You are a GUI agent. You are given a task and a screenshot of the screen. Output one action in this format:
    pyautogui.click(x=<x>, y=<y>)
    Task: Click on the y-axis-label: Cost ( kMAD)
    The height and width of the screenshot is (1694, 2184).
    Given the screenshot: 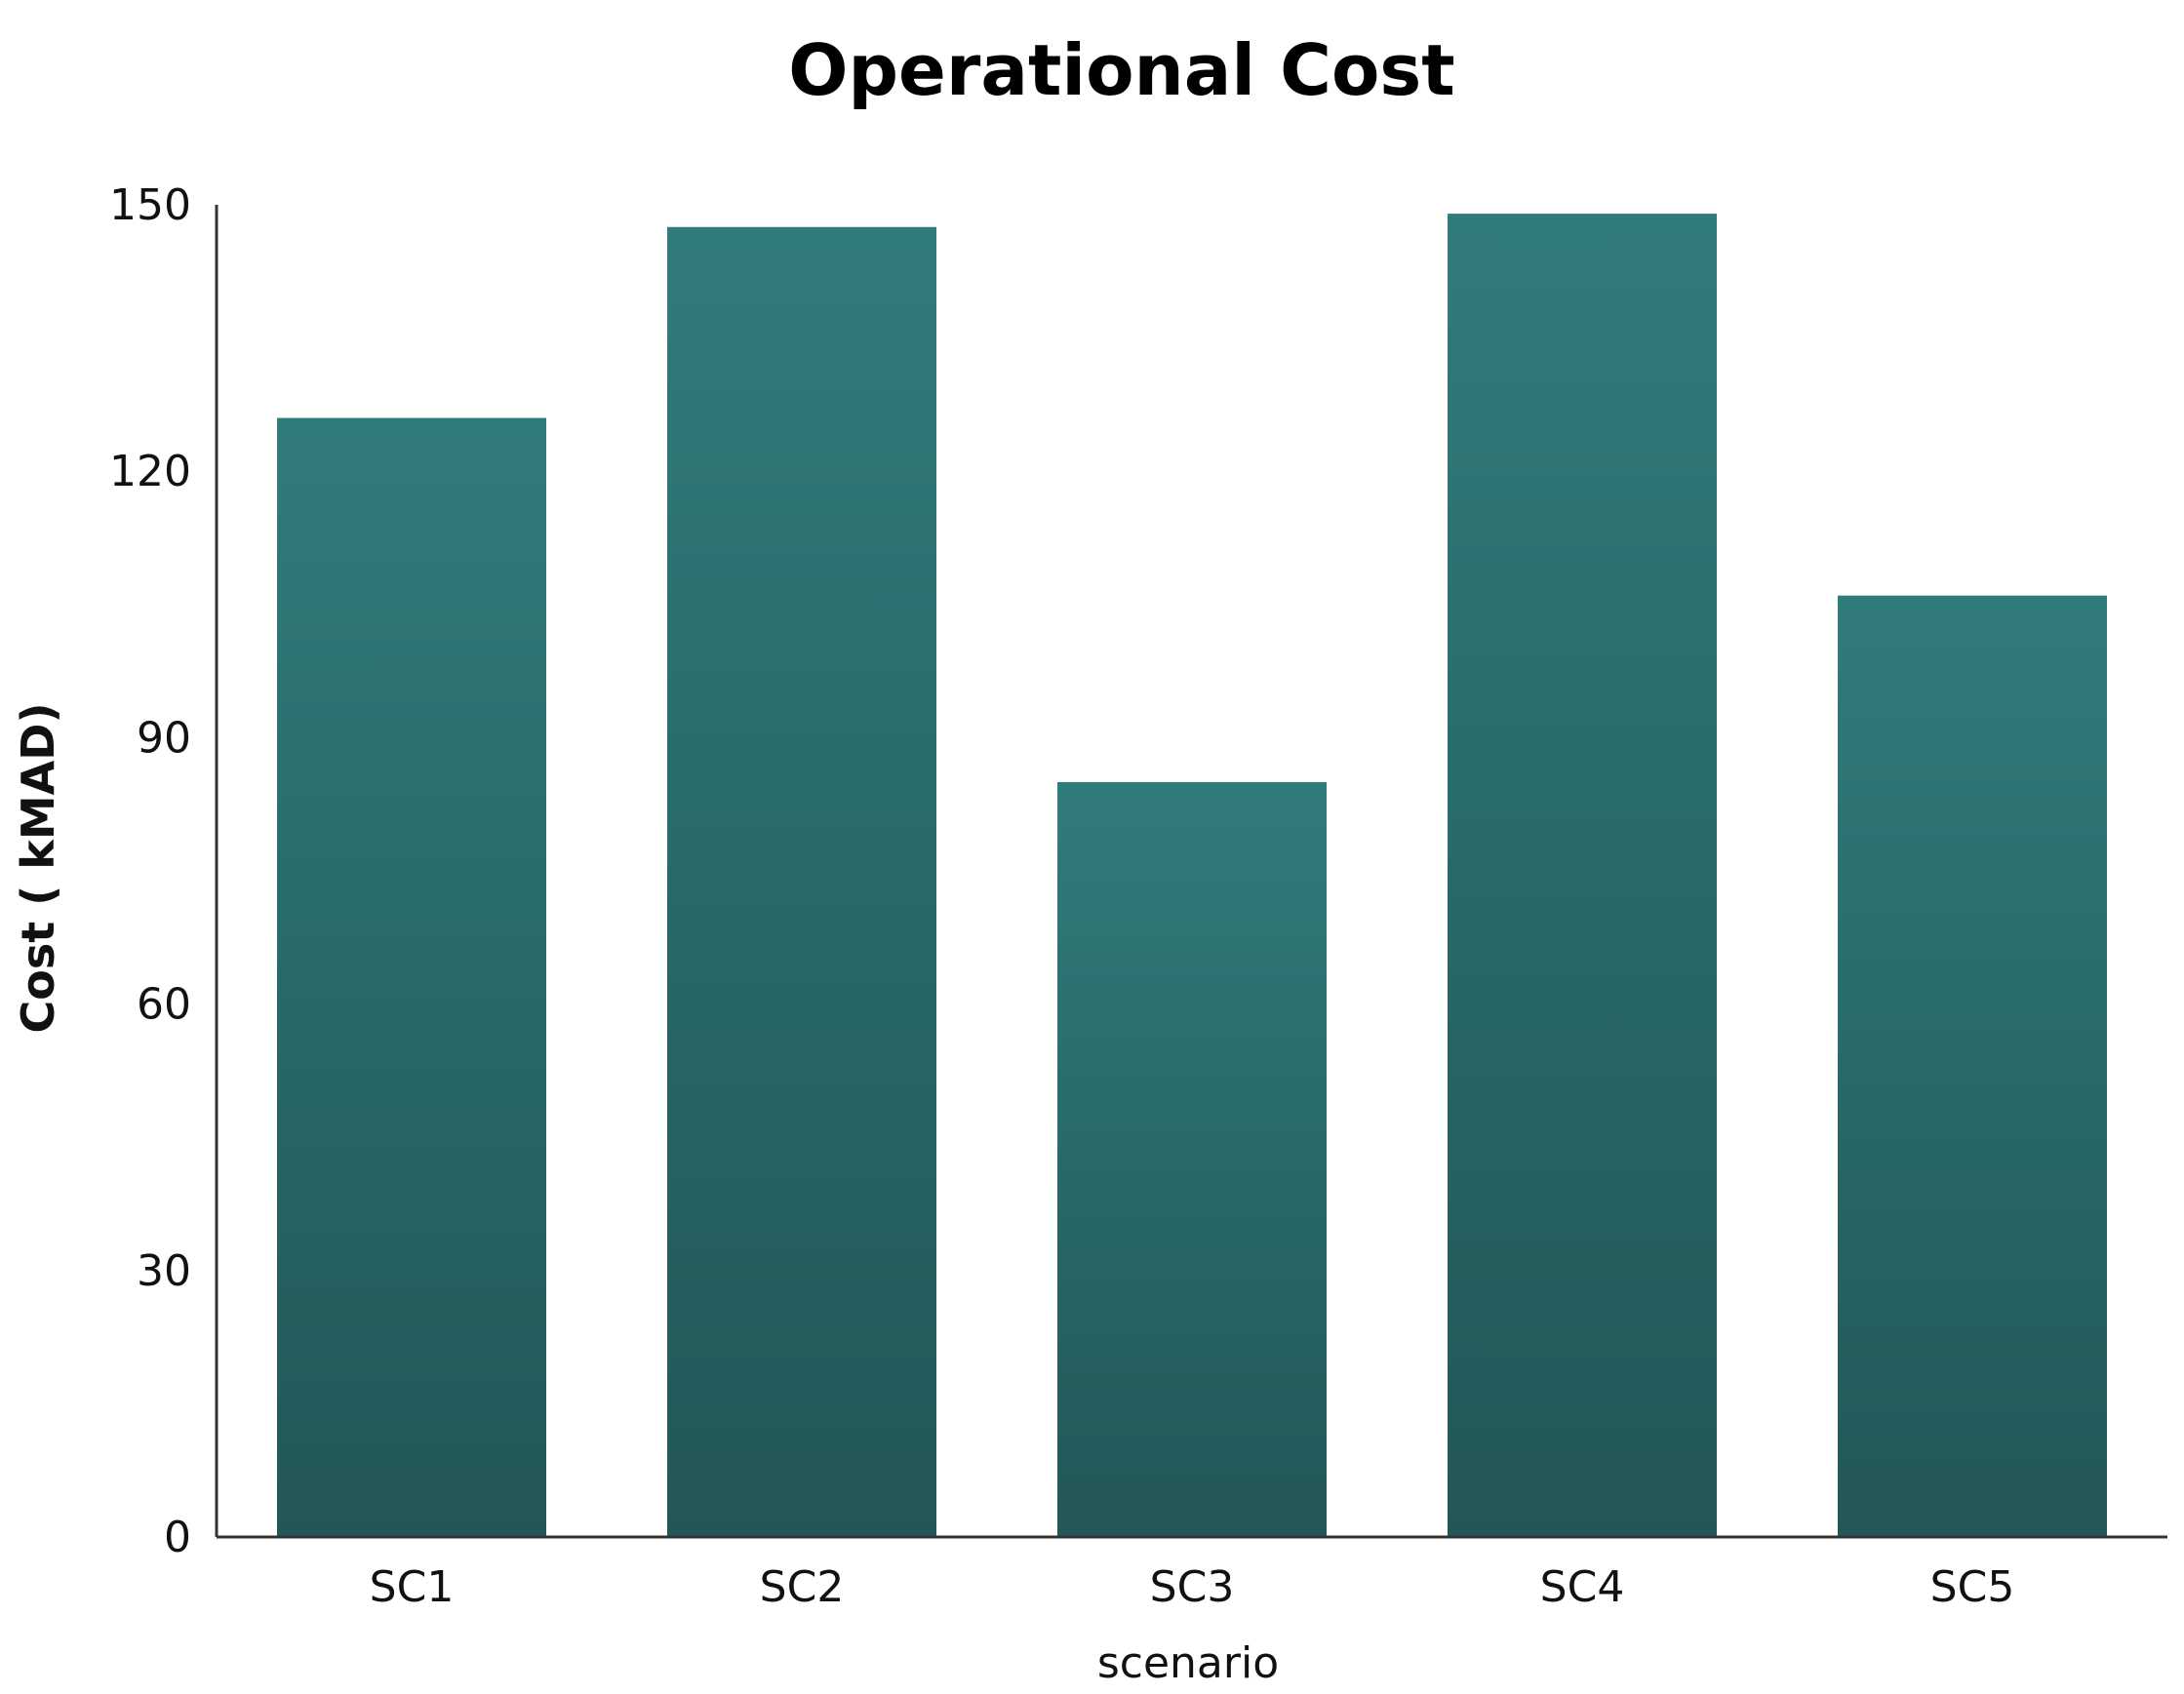 What is the action you would take?
    pyautogui.click(x=38, y=868)
    